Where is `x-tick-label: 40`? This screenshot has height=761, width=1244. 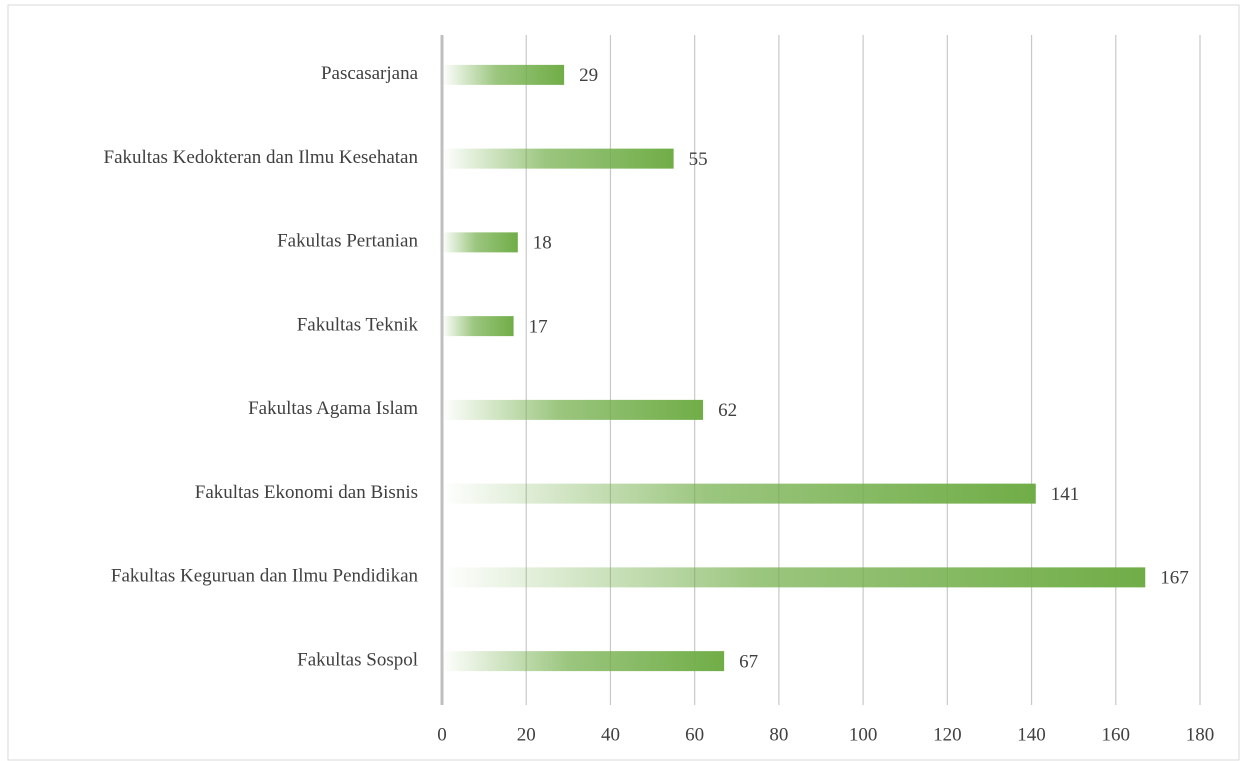
x-tick-label: 40 is located at coordinates (610, 734).